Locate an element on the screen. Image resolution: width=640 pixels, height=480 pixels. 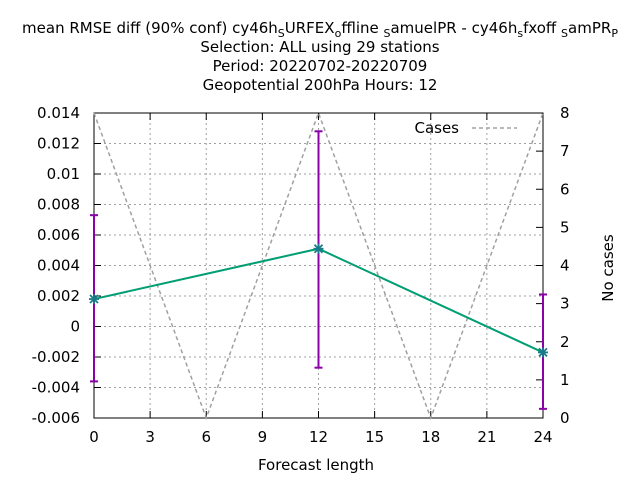
x-tick-label: 24 is located at coordinates (542, 437).